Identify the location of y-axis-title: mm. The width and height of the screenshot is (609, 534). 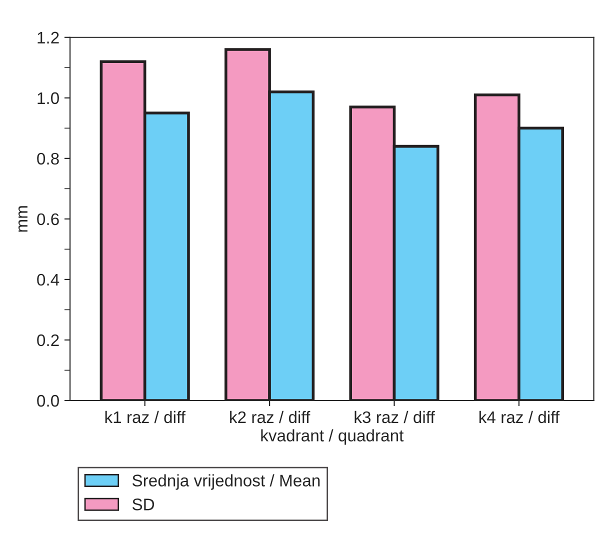
(23, 219).